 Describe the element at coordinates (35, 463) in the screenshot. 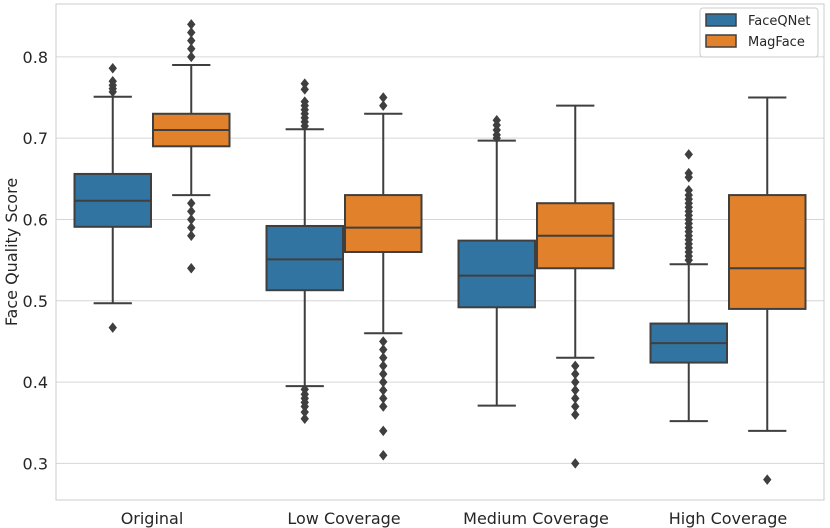

I see `y-tick-label: 0.3` at that location.